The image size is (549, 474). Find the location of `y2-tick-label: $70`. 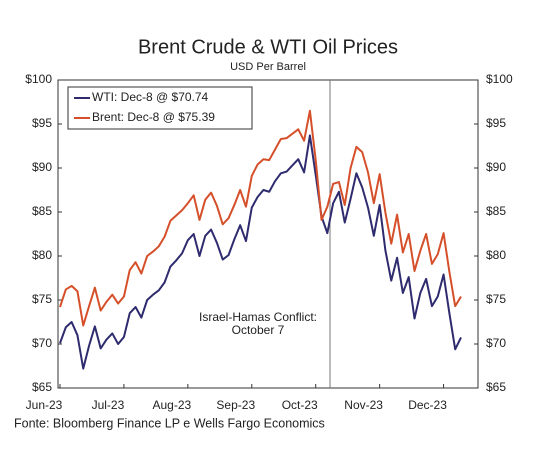

y2-tick-label: $70 is located at coordinates (496, 343).